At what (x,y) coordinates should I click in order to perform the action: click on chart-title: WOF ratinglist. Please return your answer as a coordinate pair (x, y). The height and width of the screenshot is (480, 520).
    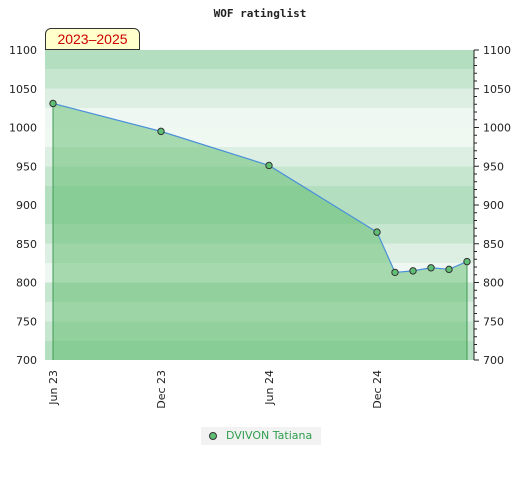
    Looking at the image, I should click on (260, 13).